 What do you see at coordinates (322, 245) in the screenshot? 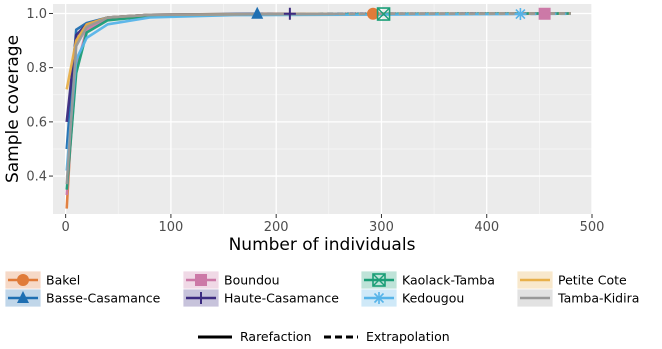
I see `x-axis-title: Number of individuals` at bounding box center [322, 245].